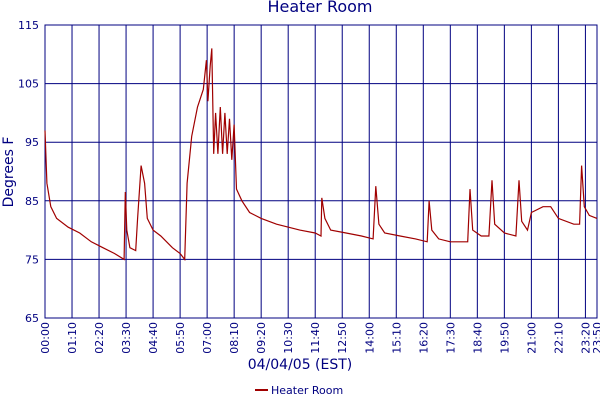 Image resolution: width=600 pixels, height=400 pixels. What do you see at coordinates (319, 8) in the screenshot?
I see `chart-title: Heater Room` at bounding box center [319, 8].